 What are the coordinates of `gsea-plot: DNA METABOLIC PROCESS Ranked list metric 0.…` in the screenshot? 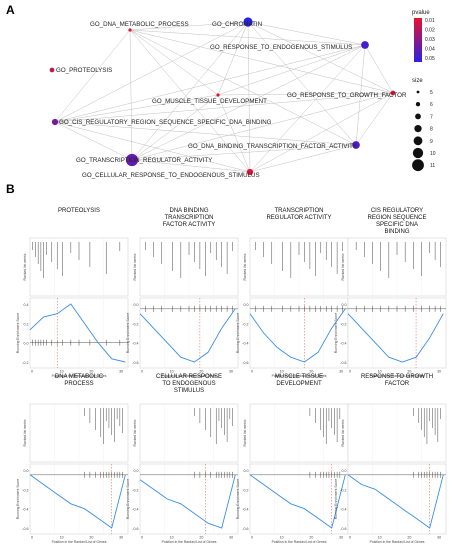 It's located at (72, 459).